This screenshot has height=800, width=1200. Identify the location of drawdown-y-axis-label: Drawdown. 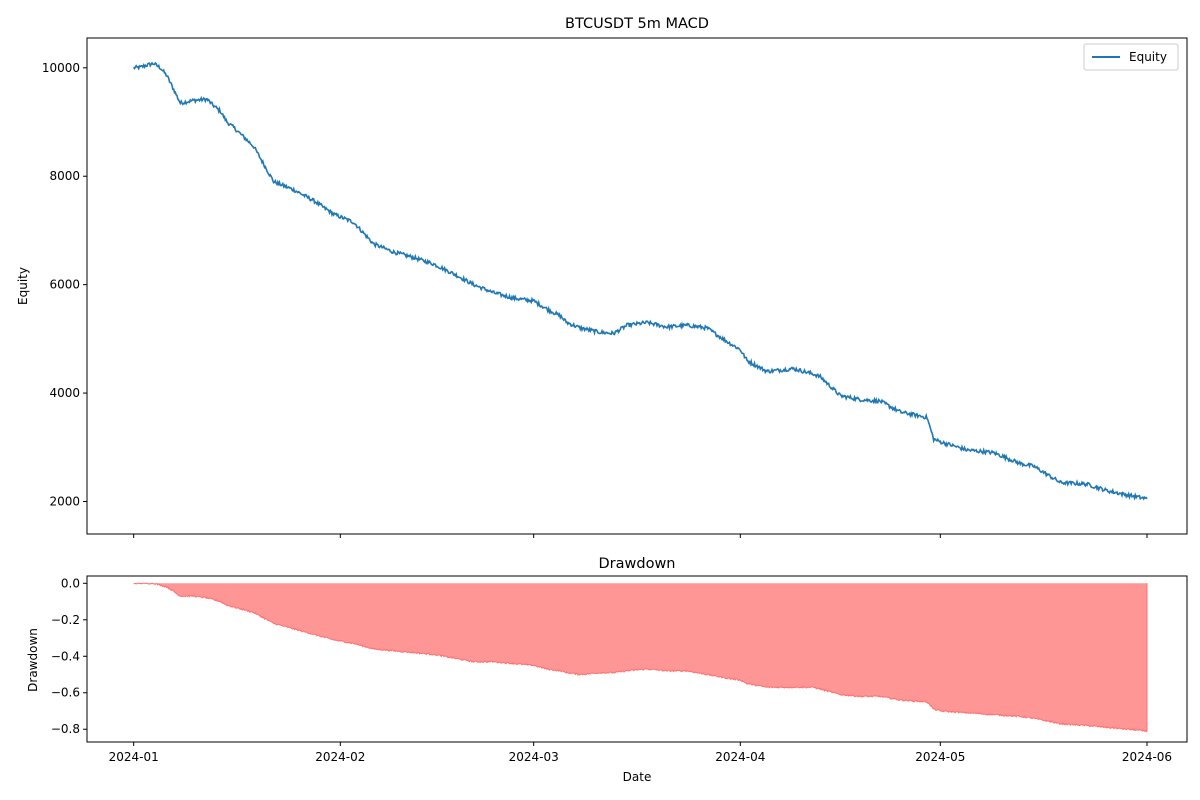
(33, 660).